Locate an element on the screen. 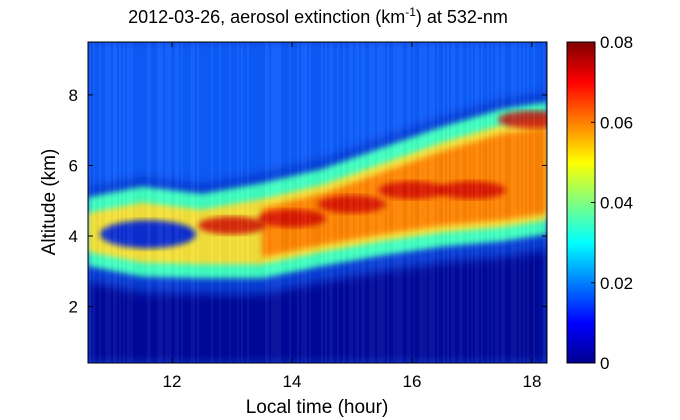 The height and width of the screenshot is (420, 680). x-tick-label: 18 is located at coordinates (532, 381).